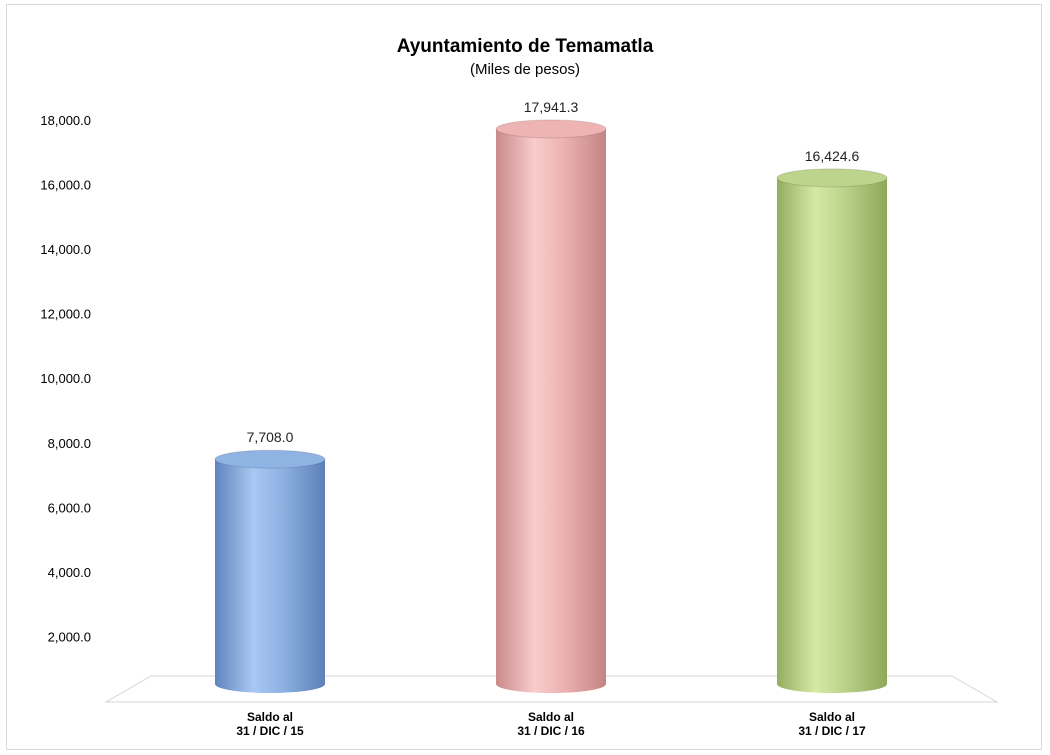 The image size is (1050, 755). I want to click on y-tick-label: 2,000.0, so click(69, 636).